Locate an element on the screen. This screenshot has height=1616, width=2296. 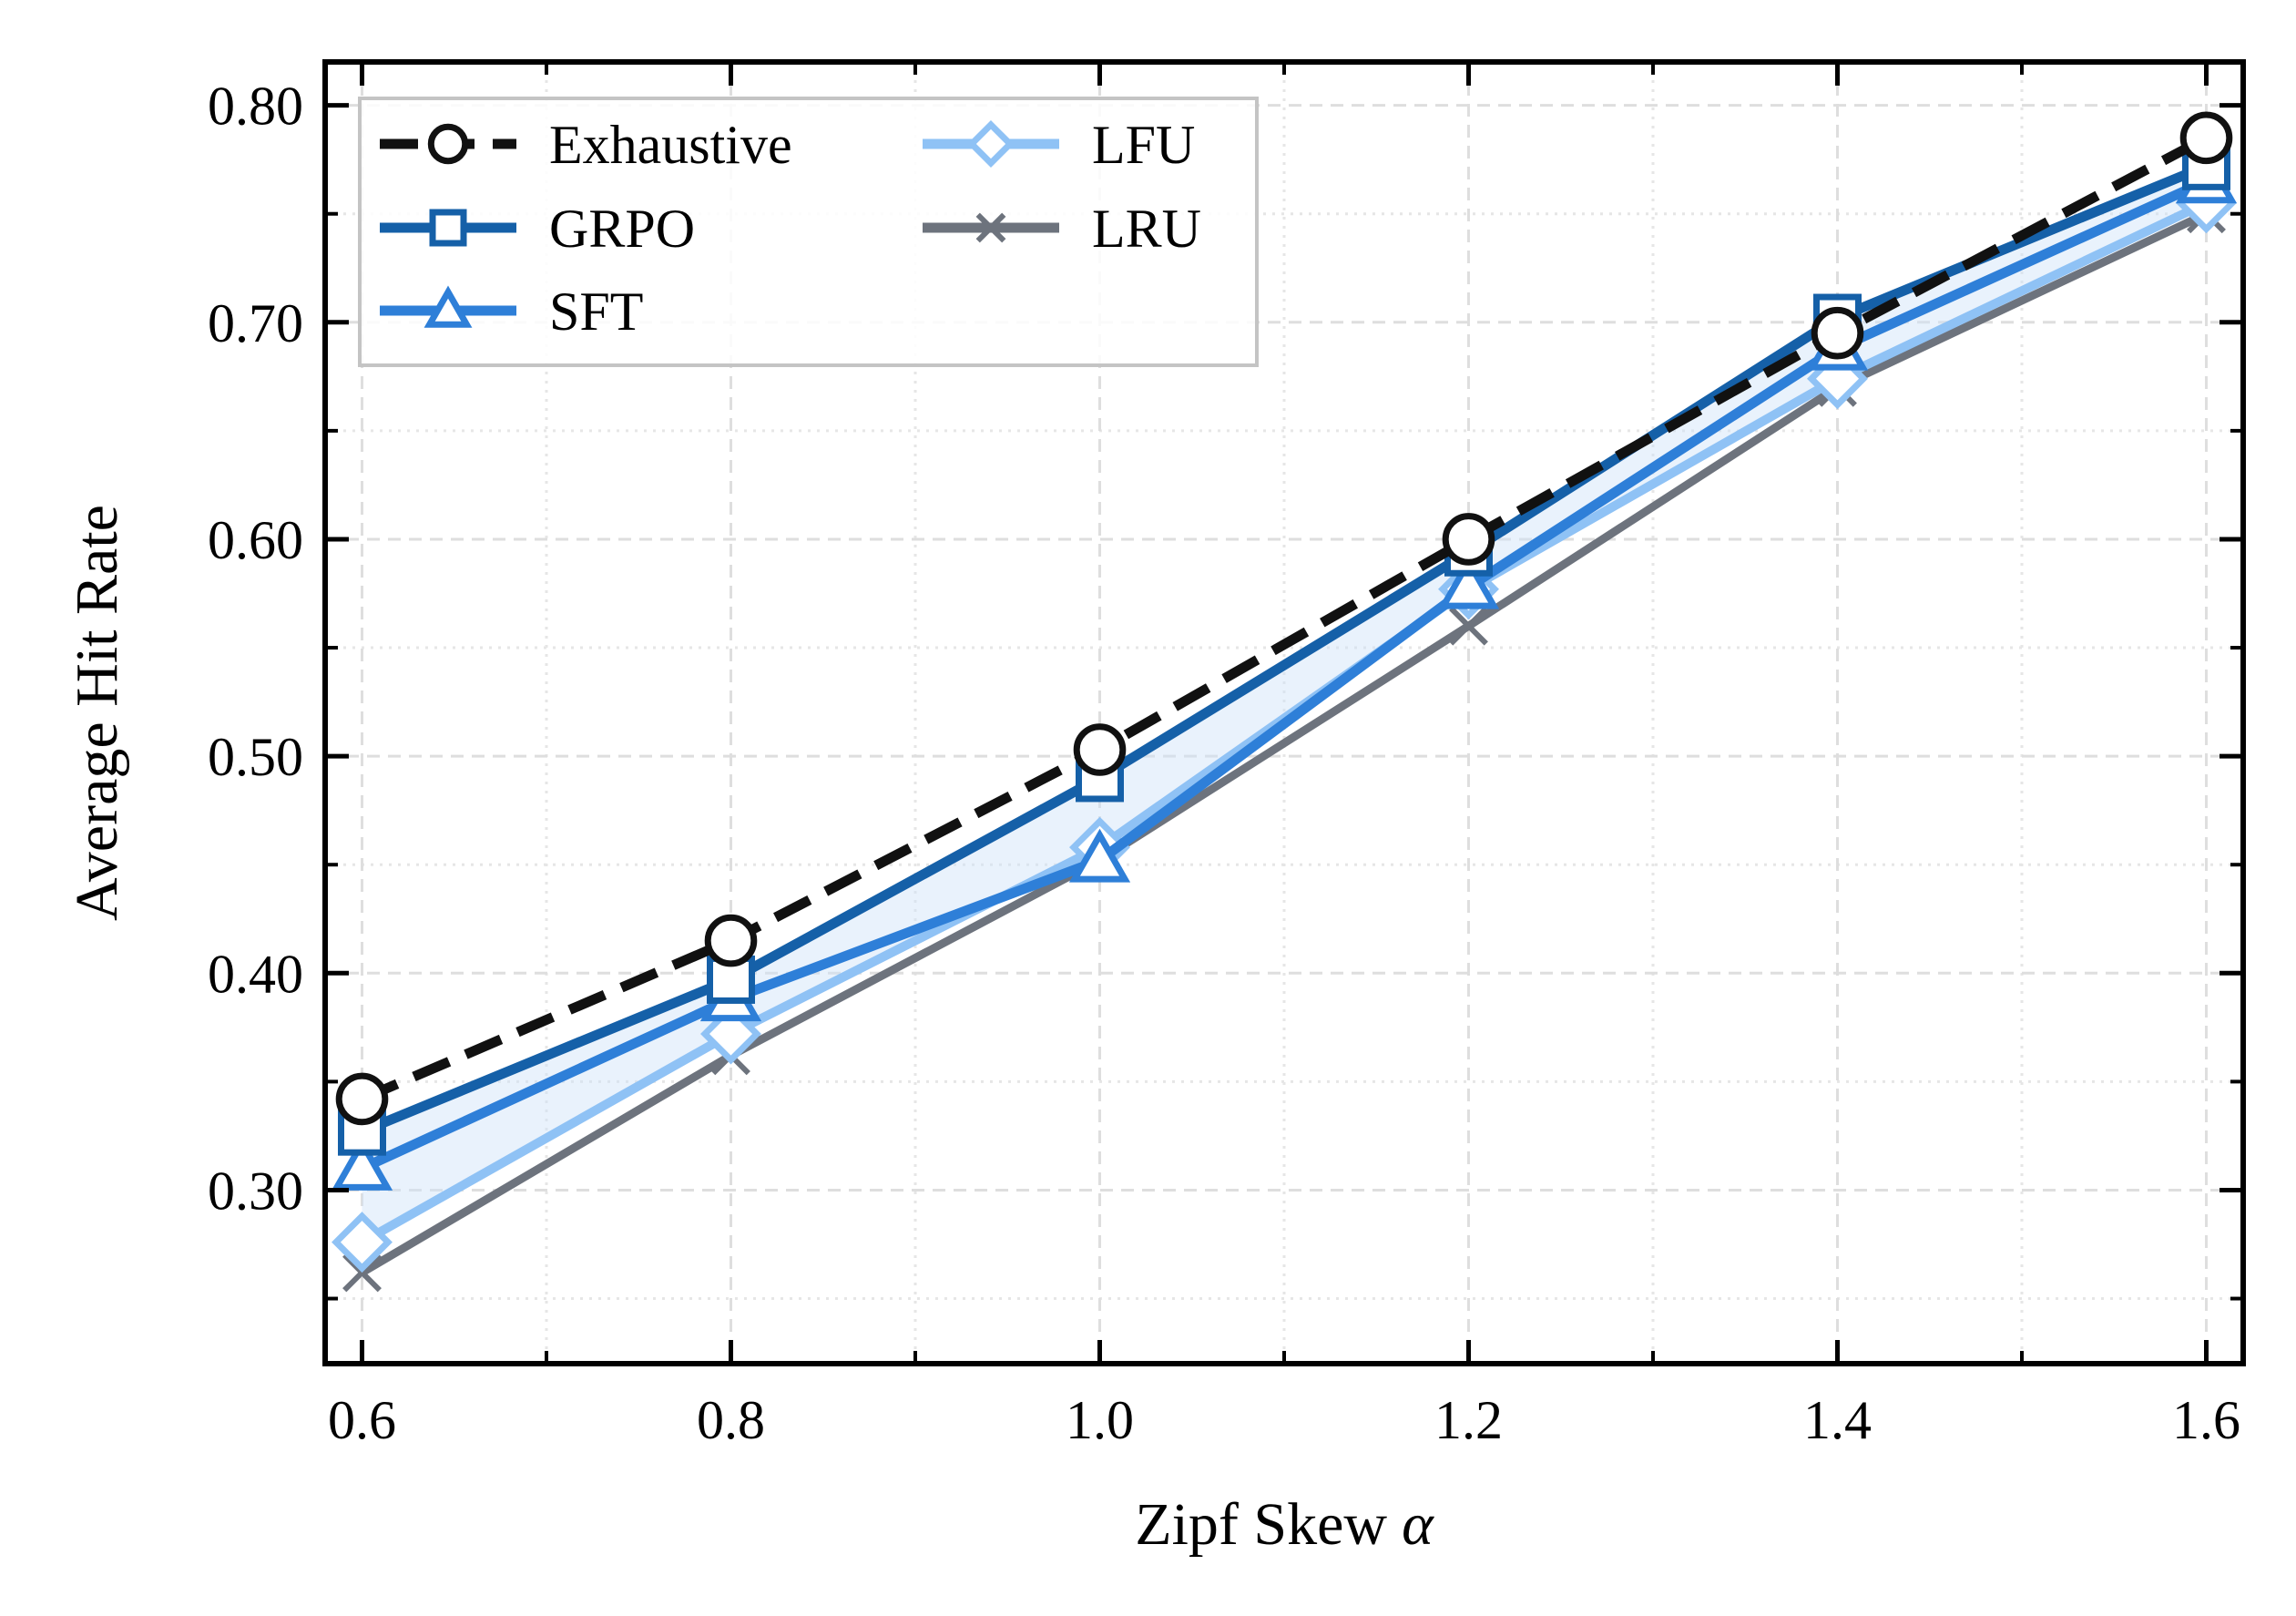
legend-label-sft: SFT is located at coordinates (596, 312).